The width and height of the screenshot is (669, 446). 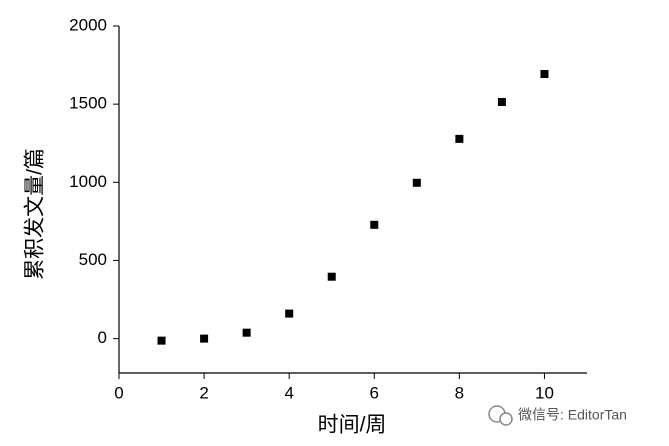 What do you see at coordinates (352, 425) in the screenshot?
I see `x-axis-title: 时间/周` at bounding box center [352, 425].